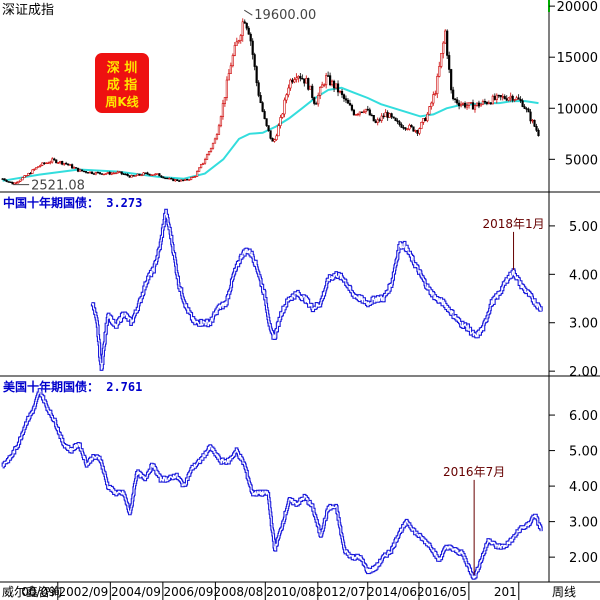  What do you see at coordinates (583, 227) in the screenshot?
I see `y-tick-label: 5.00` at bounding box center [583, 227].